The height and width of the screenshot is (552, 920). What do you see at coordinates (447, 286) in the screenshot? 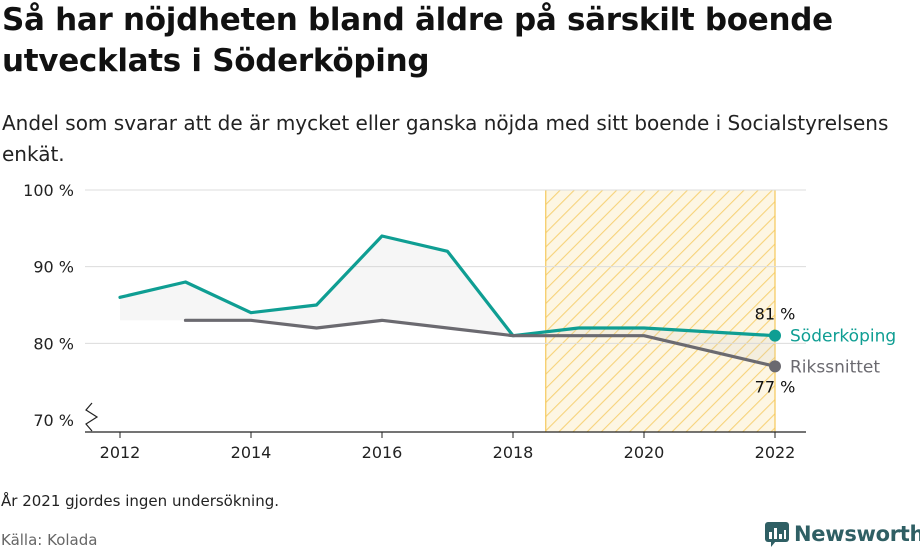
I see `series-line-soderkoping` at bounding box center [447, 286].